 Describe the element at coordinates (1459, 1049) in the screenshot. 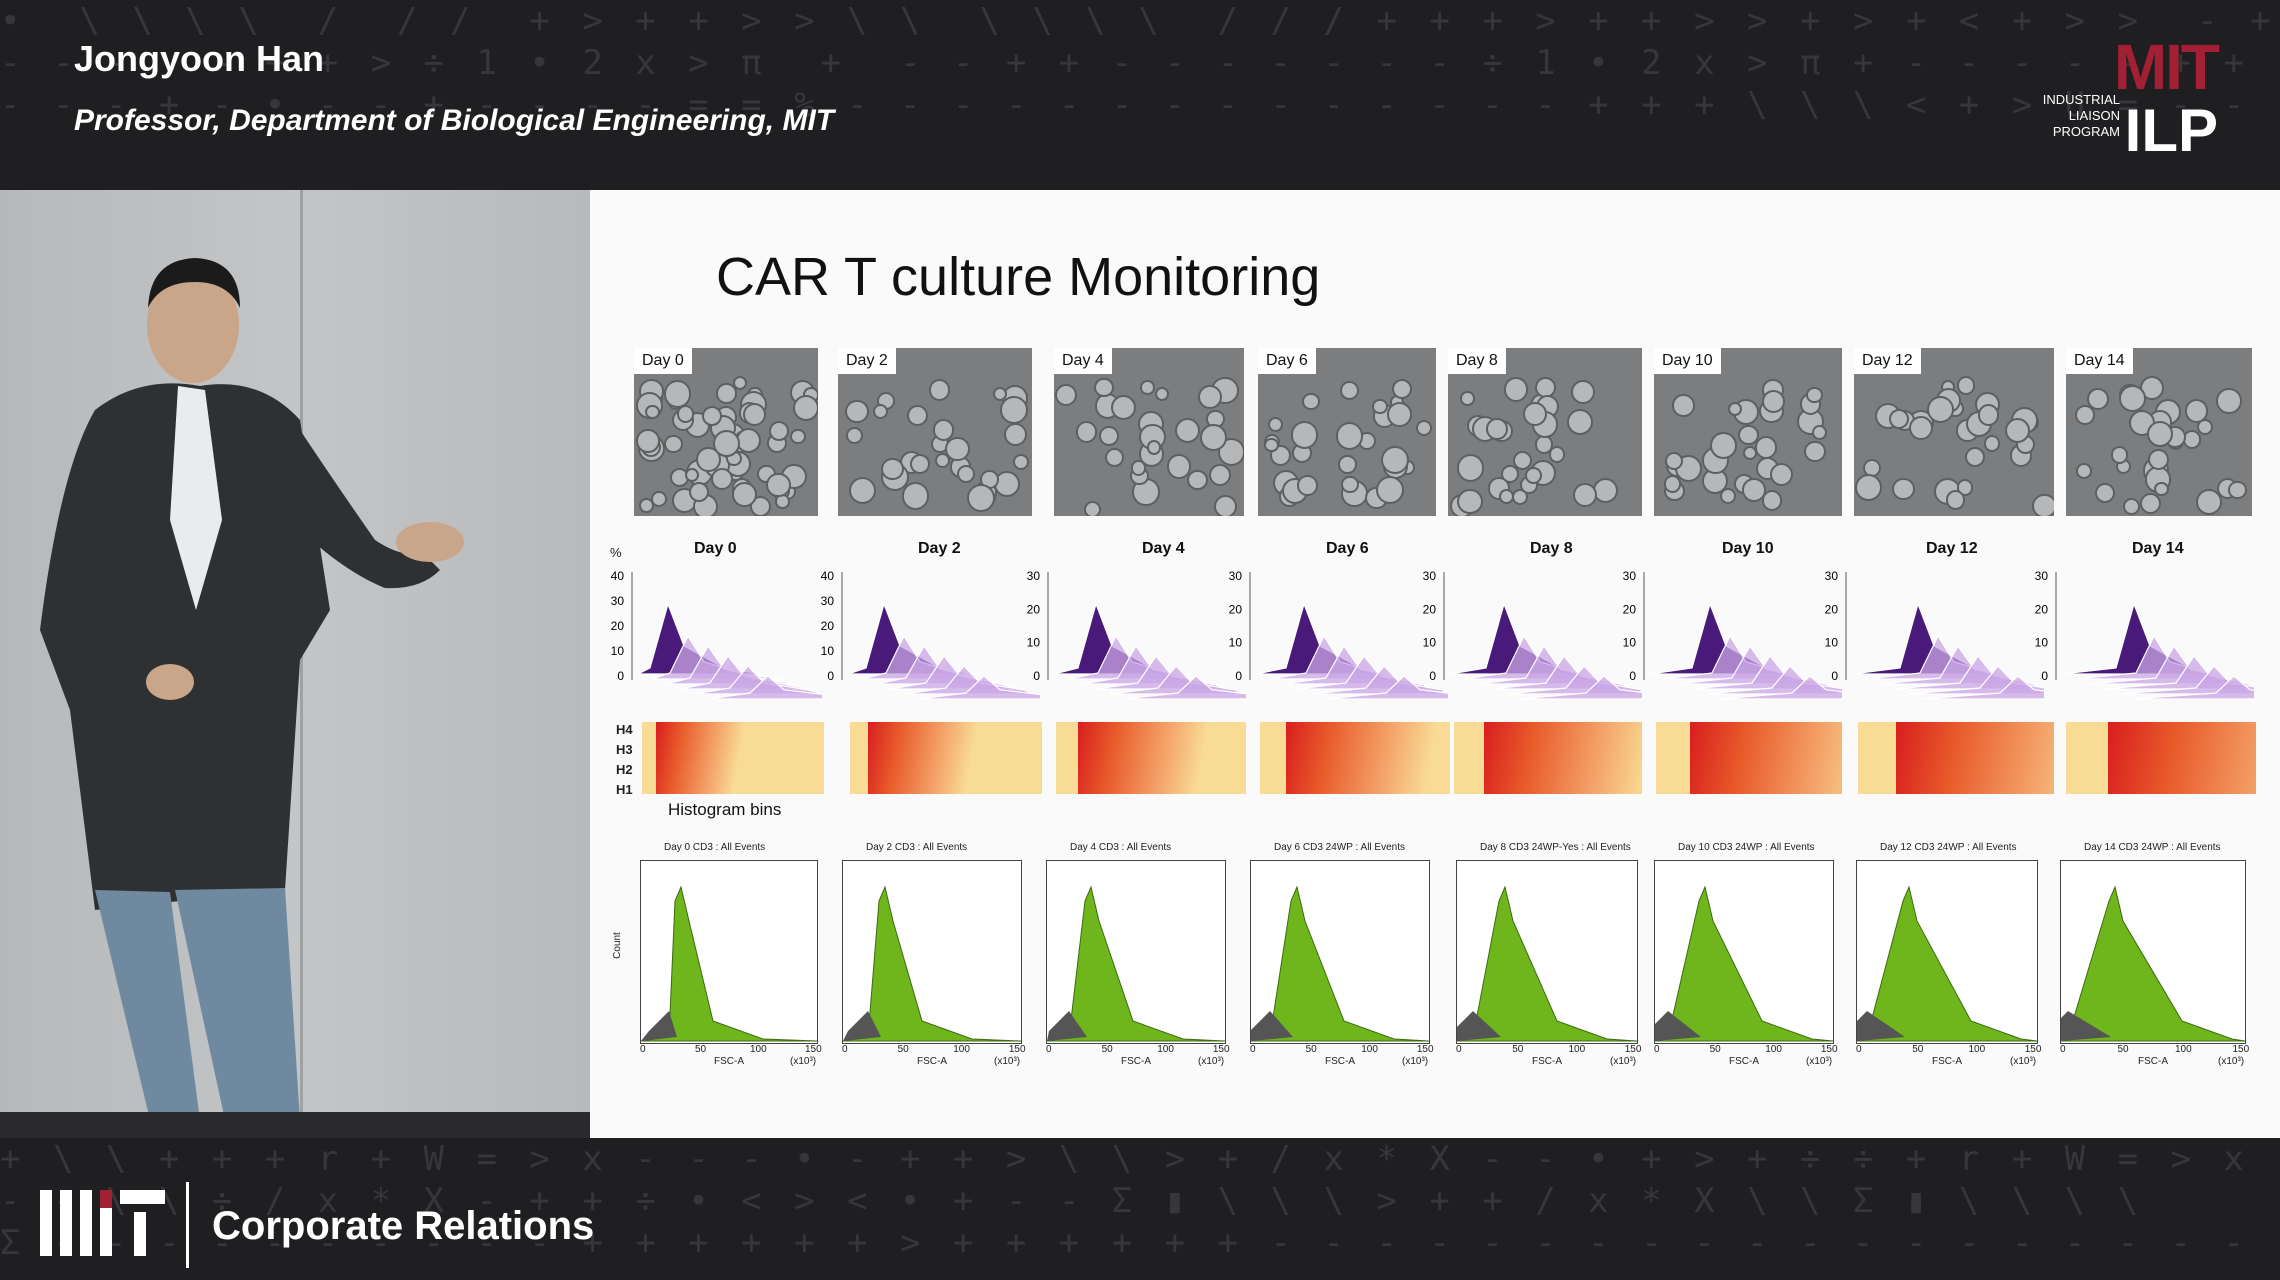

I see `flow-x-tick: 0` at that location.